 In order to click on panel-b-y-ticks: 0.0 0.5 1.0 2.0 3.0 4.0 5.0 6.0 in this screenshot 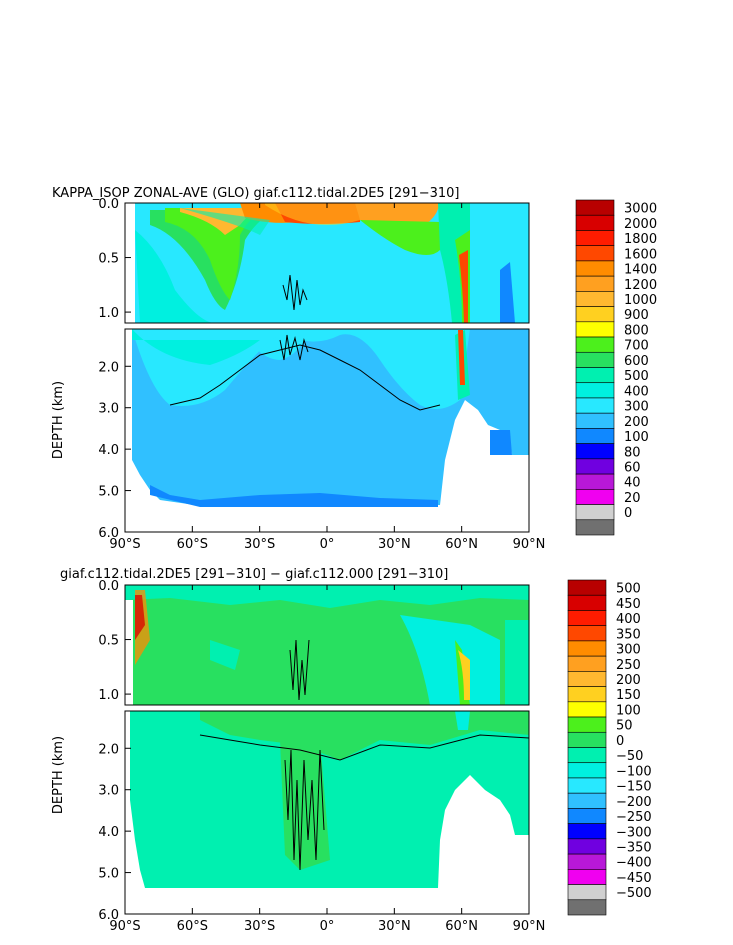, I will do `click(114, 751)`.